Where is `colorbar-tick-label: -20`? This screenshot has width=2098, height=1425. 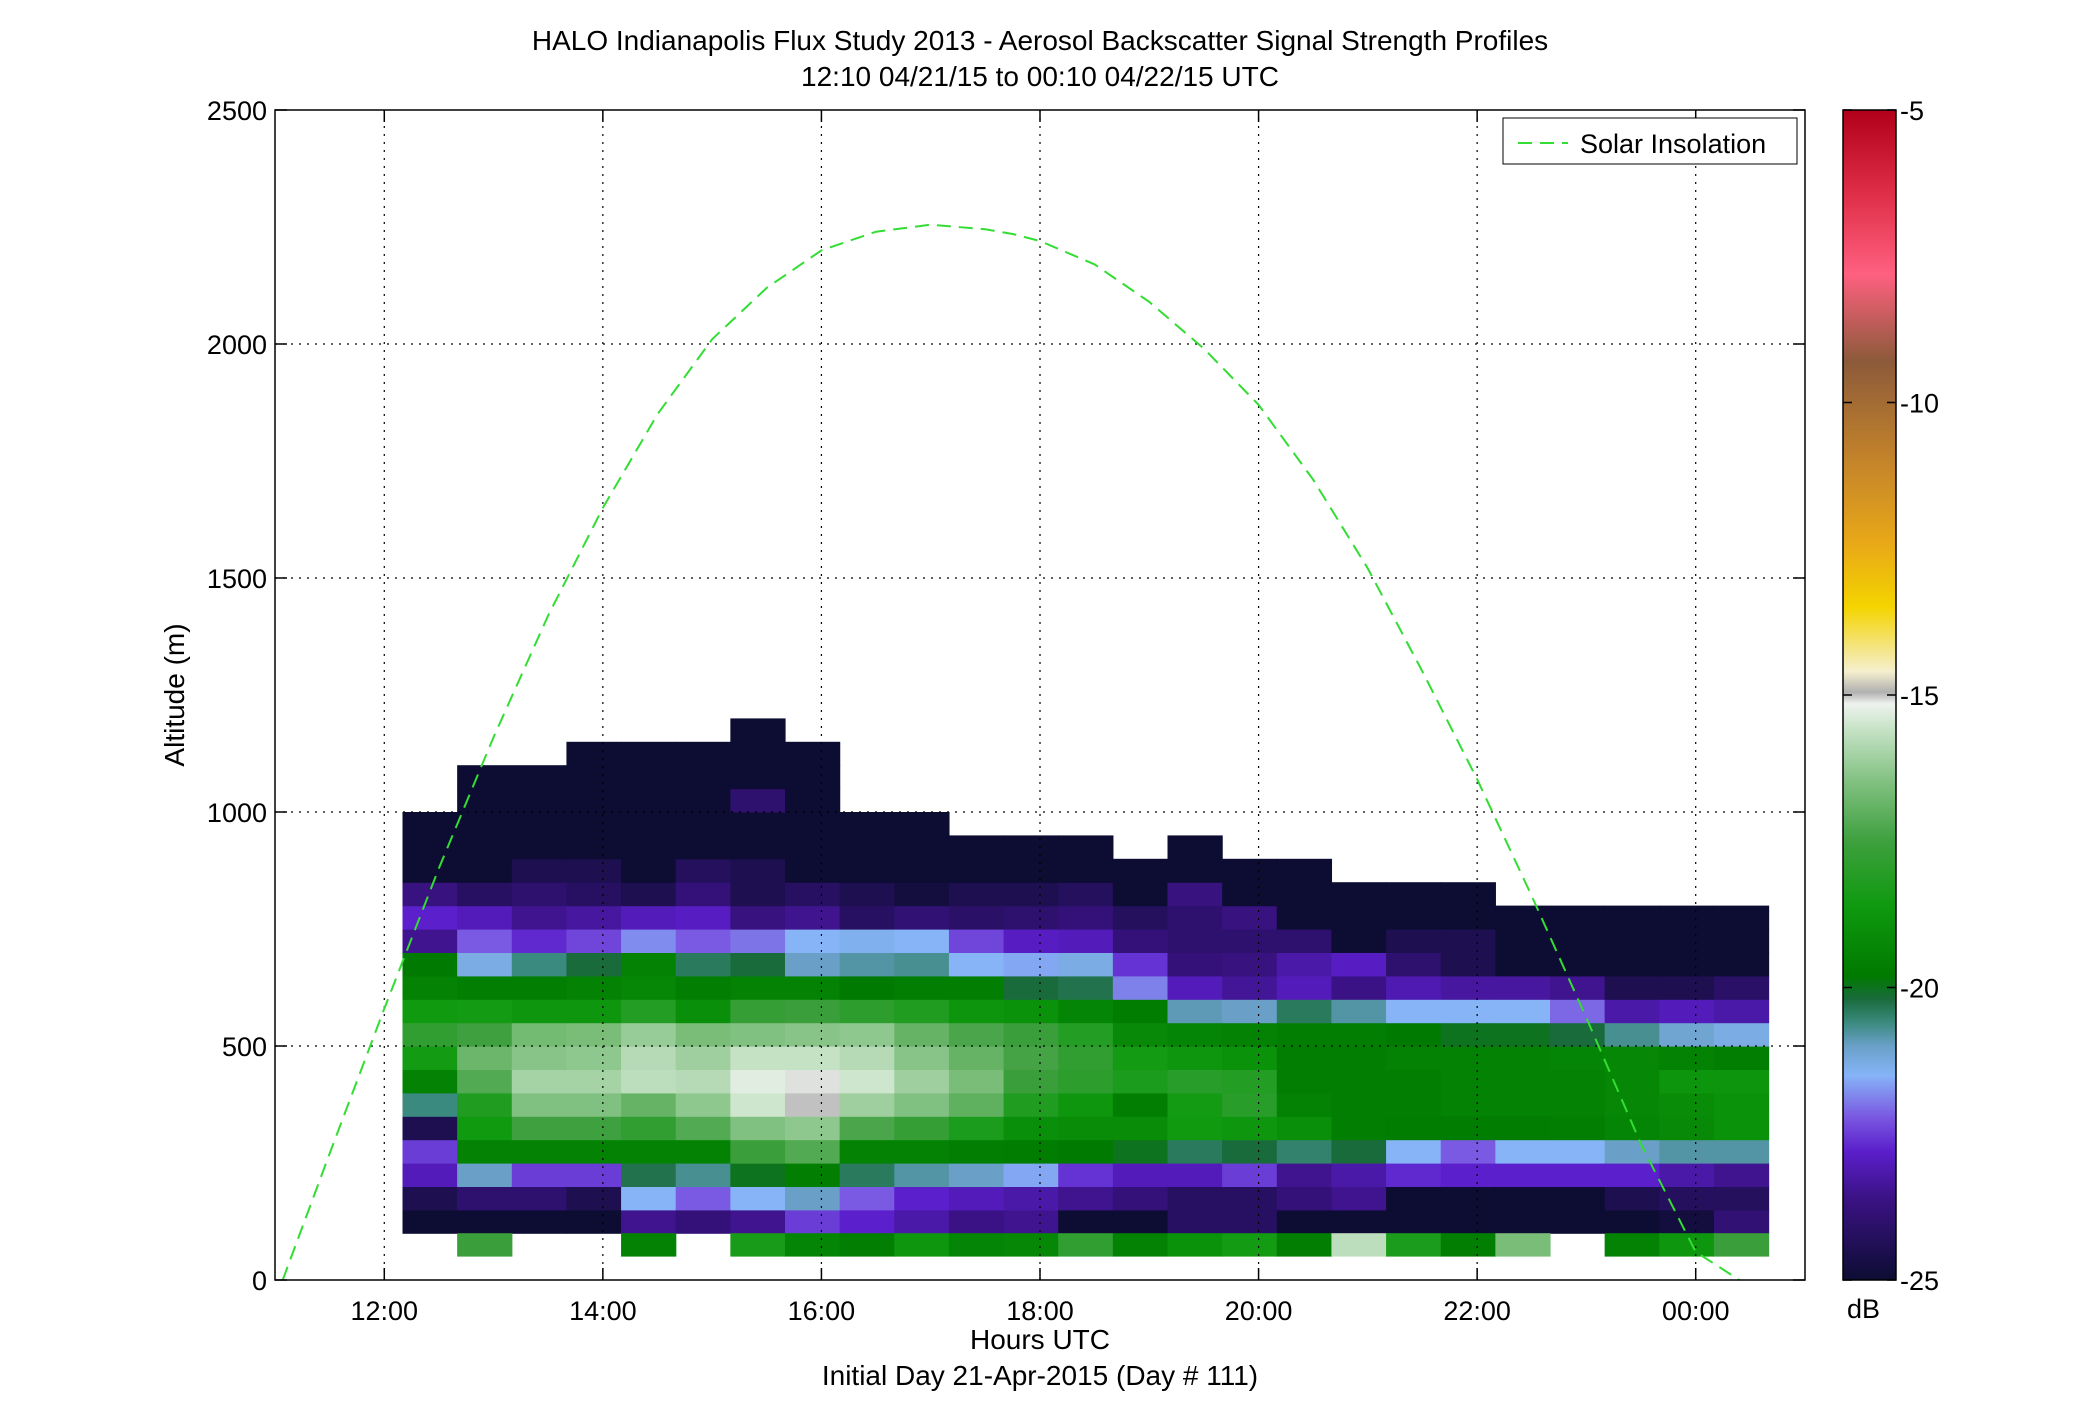
colorbar-tick-label: -20 is located at coordinates (1919, 989).